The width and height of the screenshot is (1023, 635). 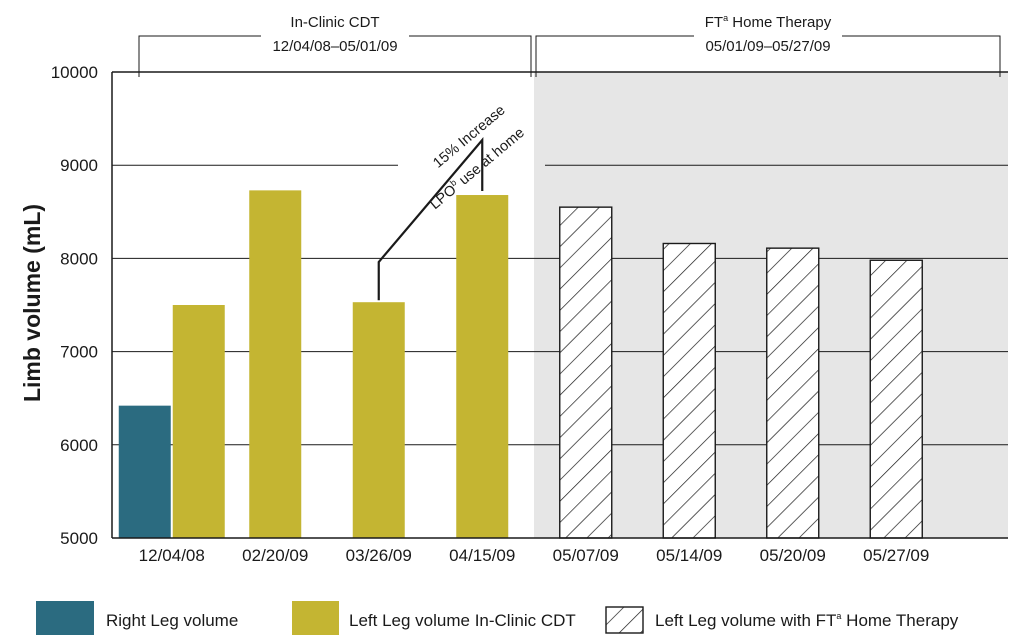 I want to click on annotation-connector, so click(x=430, y=219).